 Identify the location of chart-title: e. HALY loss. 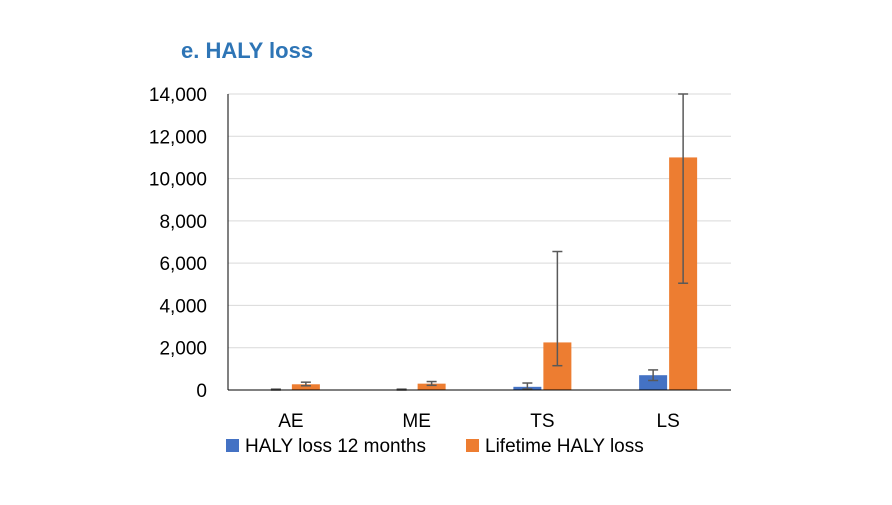
(247, 50).